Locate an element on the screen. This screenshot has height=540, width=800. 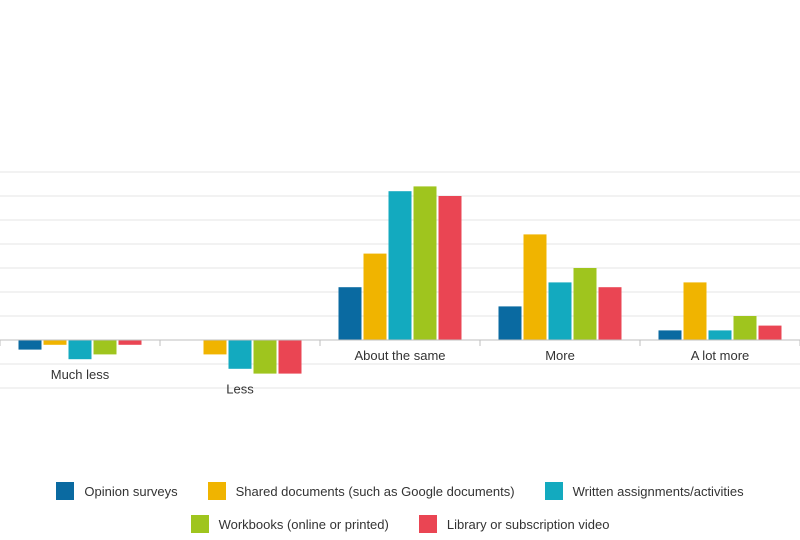
legend-item-workbooks: Workbooks (online or printed) is located at coordinates (289, 524).